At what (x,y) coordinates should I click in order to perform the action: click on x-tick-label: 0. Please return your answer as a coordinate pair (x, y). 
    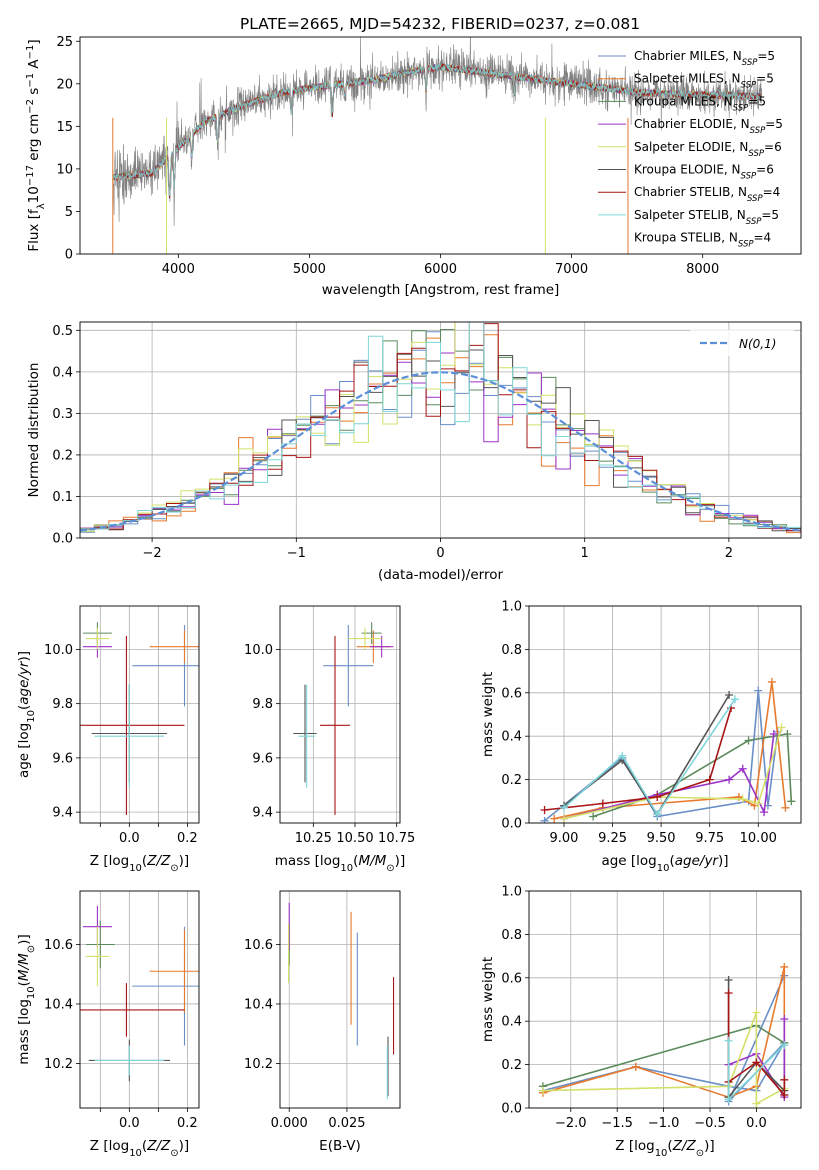
    Looking at the image, I should click on (440, 553).